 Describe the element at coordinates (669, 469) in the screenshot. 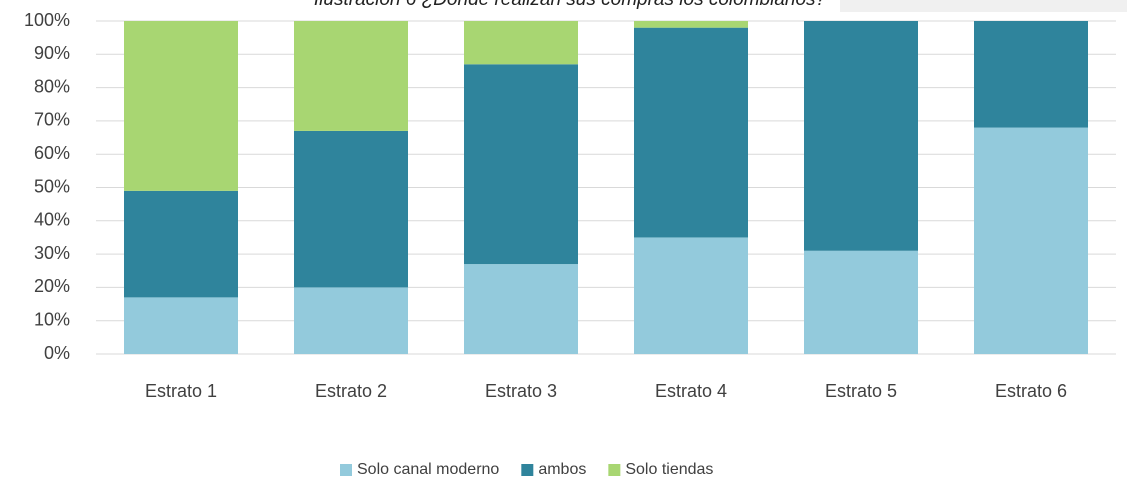

I see `legend-label: Solo tiendas` at that location.